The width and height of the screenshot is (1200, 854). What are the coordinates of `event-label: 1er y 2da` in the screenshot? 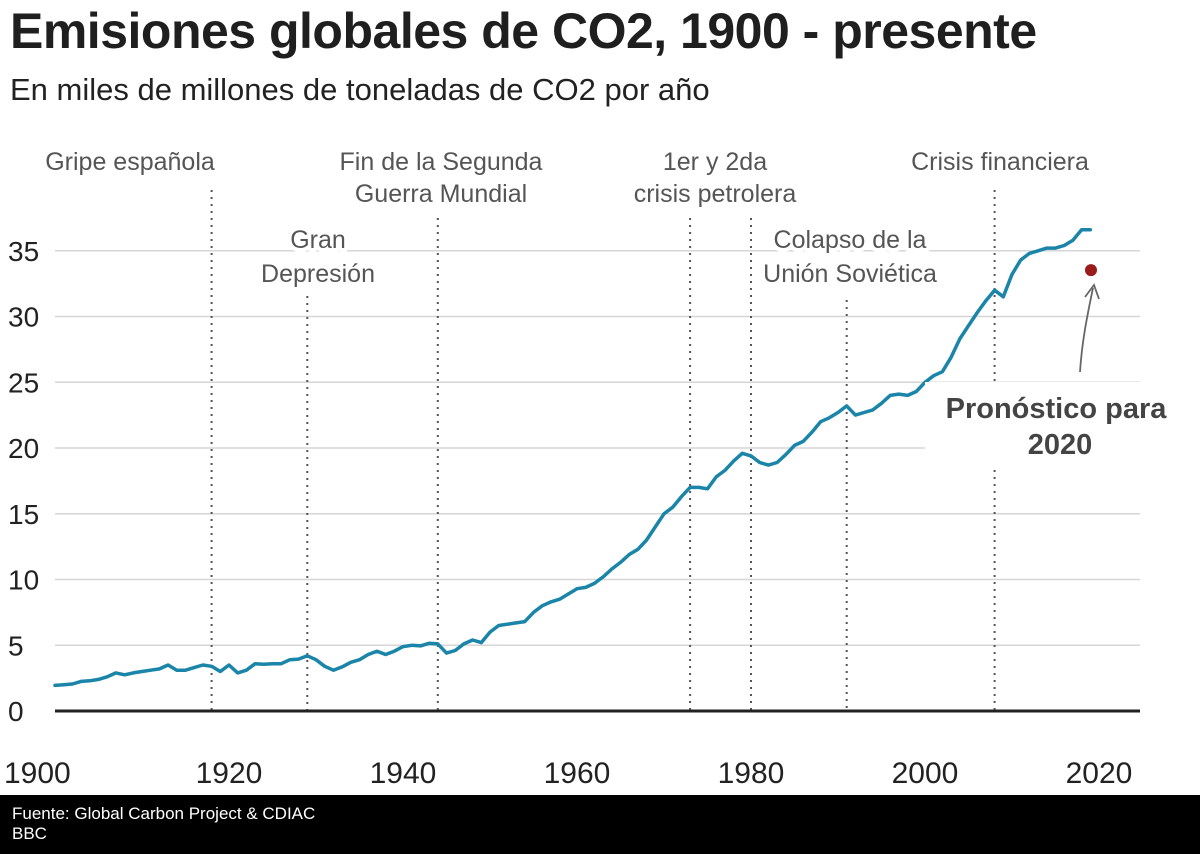 It's located at (715, 162).